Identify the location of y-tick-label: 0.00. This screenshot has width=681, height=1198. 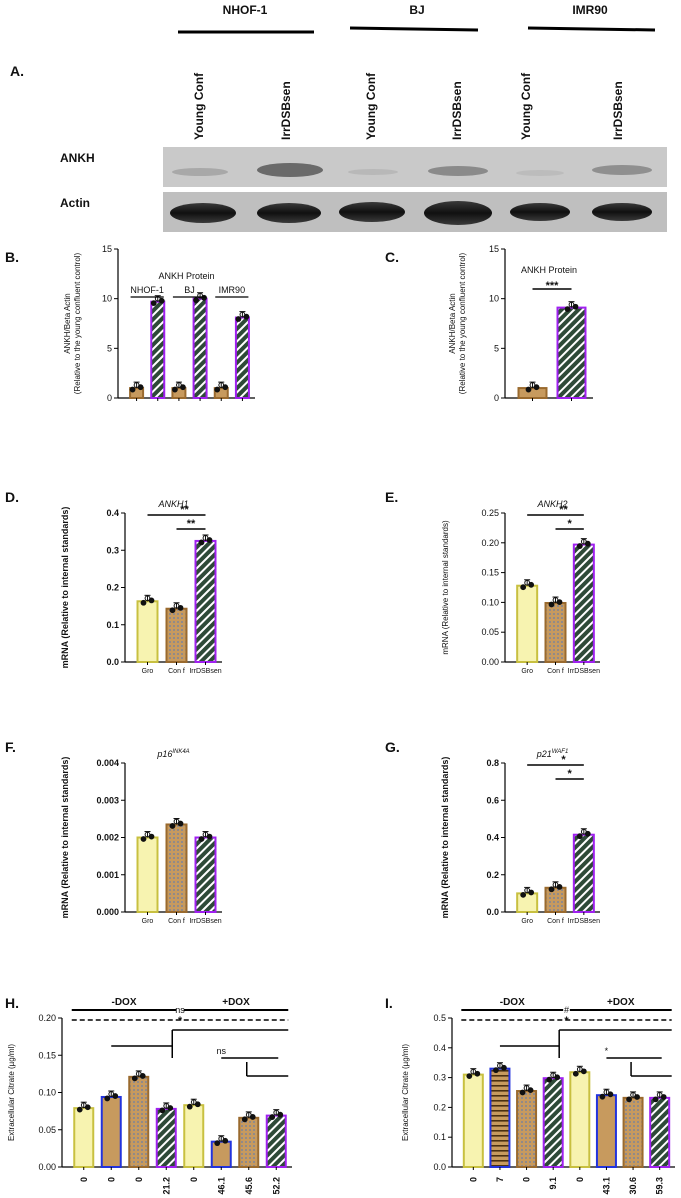
(47, 1167).